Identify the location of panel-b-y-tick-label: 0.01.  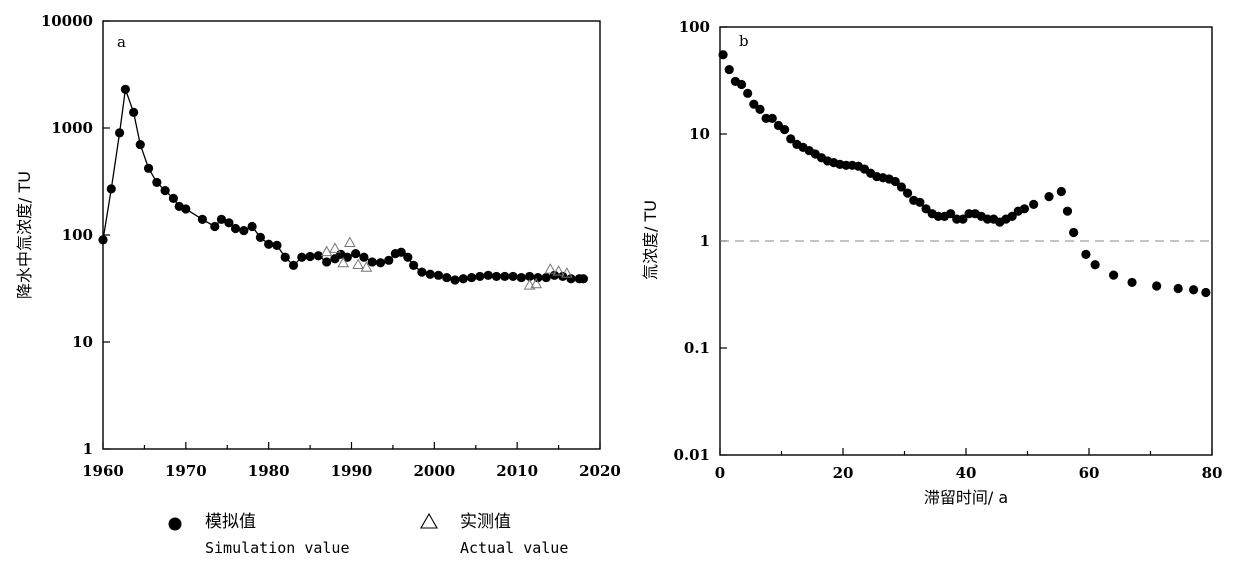
(691, 455).